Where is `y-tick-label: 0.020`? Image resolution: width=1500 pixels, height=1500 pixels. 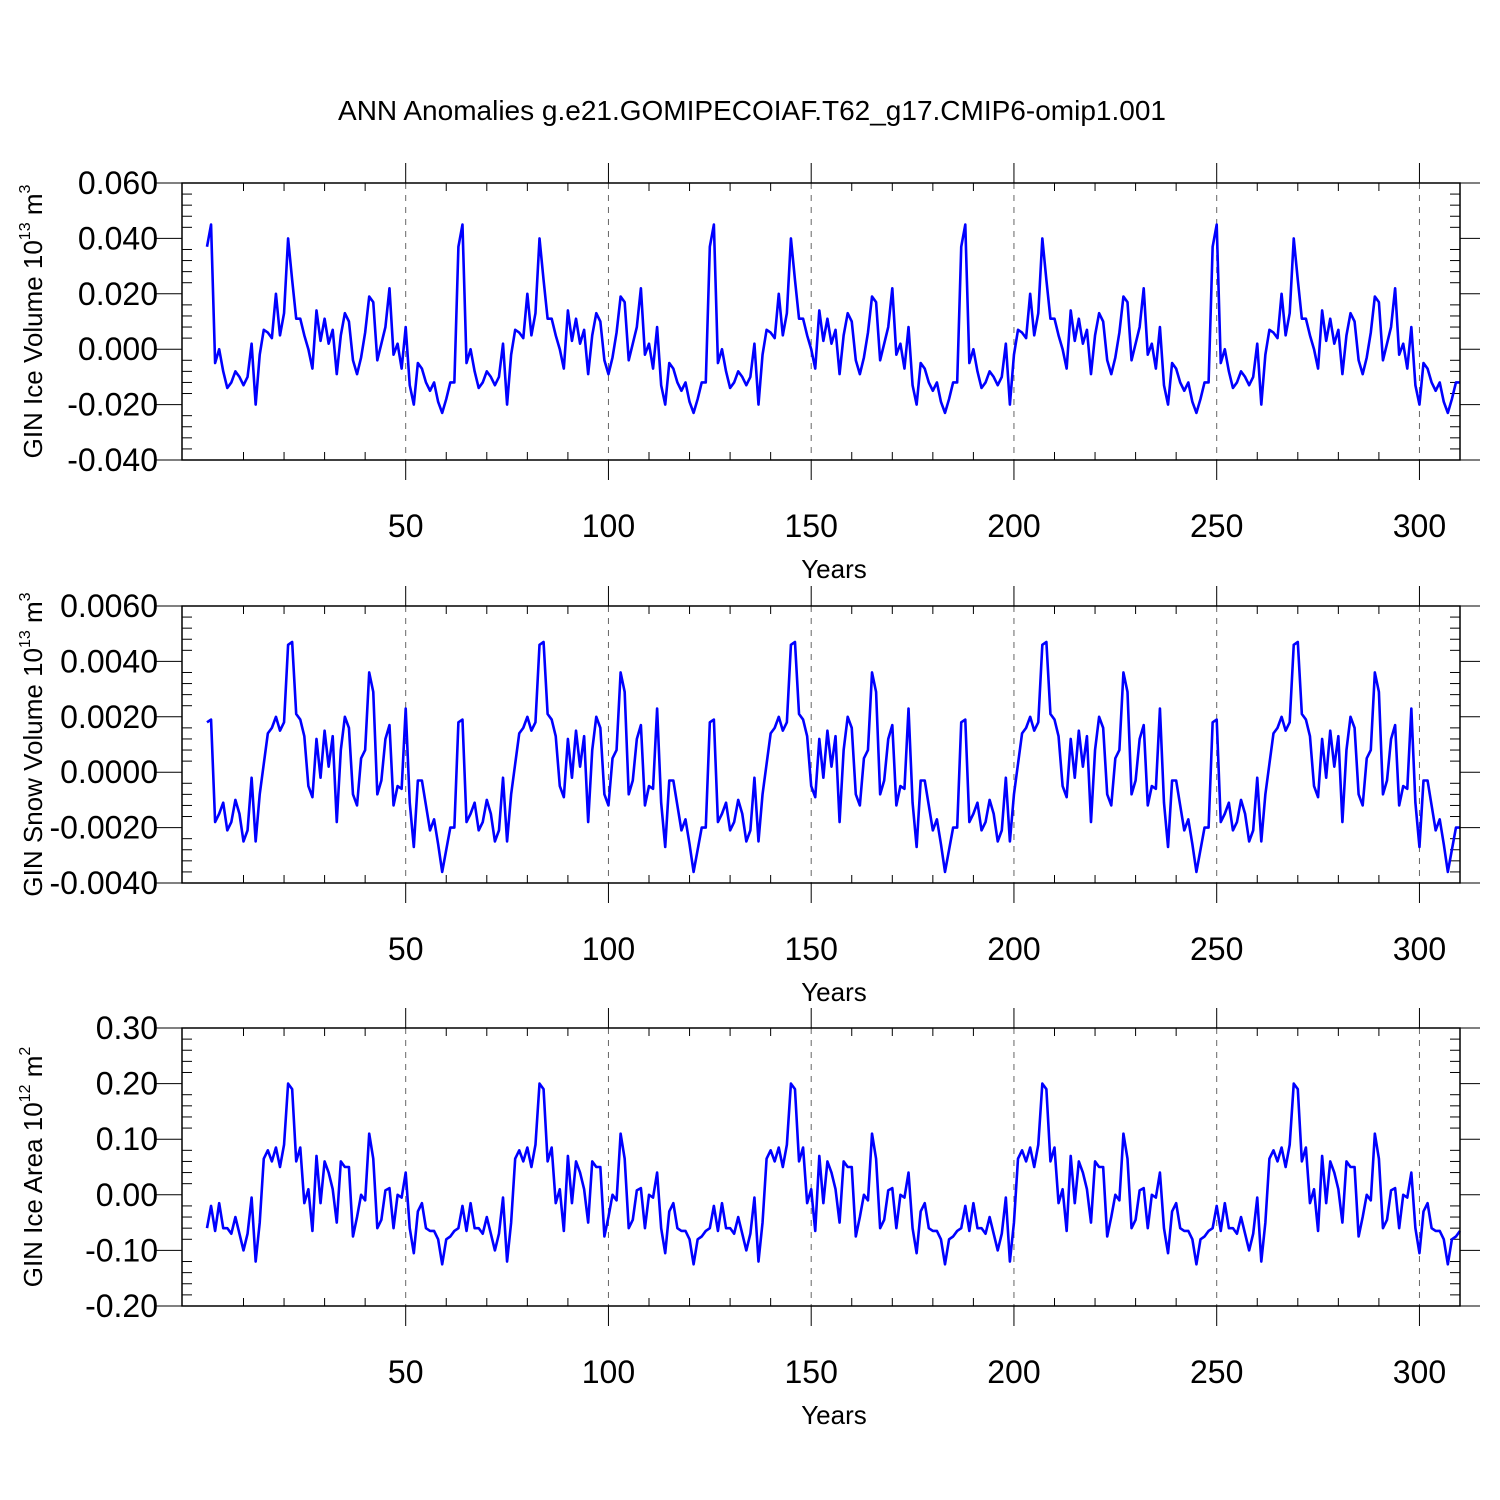 y-tick-label: 0.020 is located at coordinates (118, 294).